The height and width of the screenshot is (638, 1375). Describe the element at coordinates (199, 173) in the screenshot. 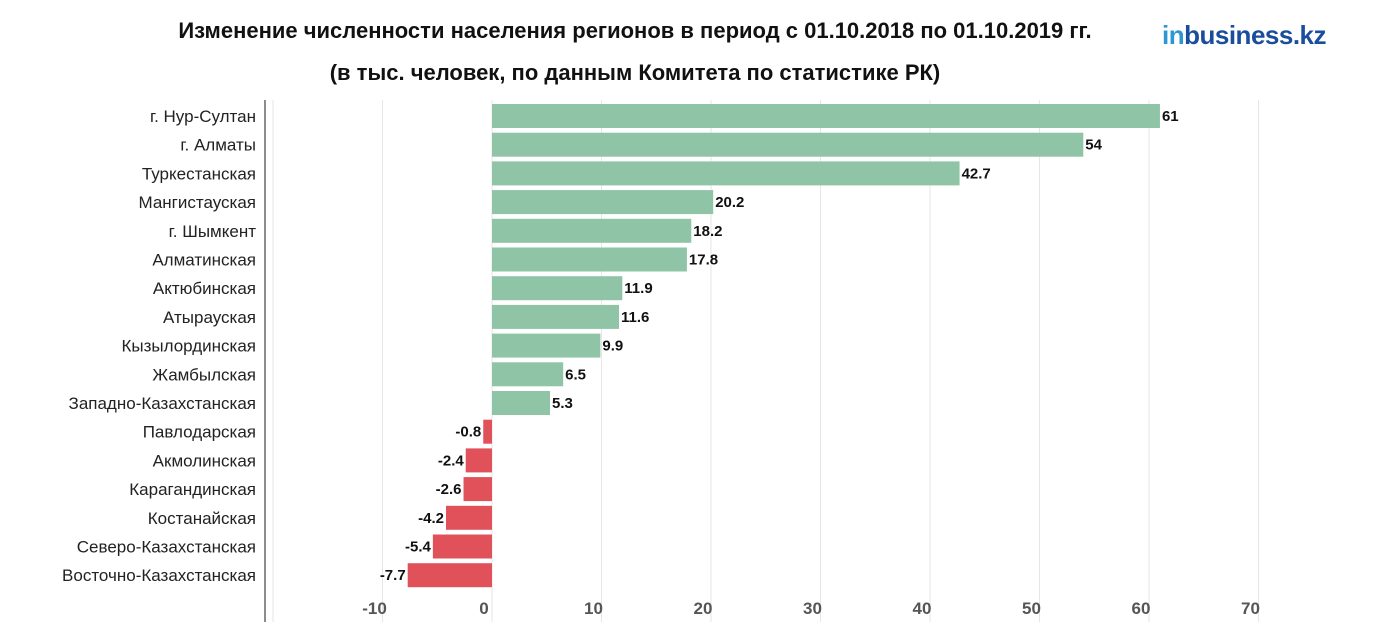

I see `category-label: Туркестанская` at that location.